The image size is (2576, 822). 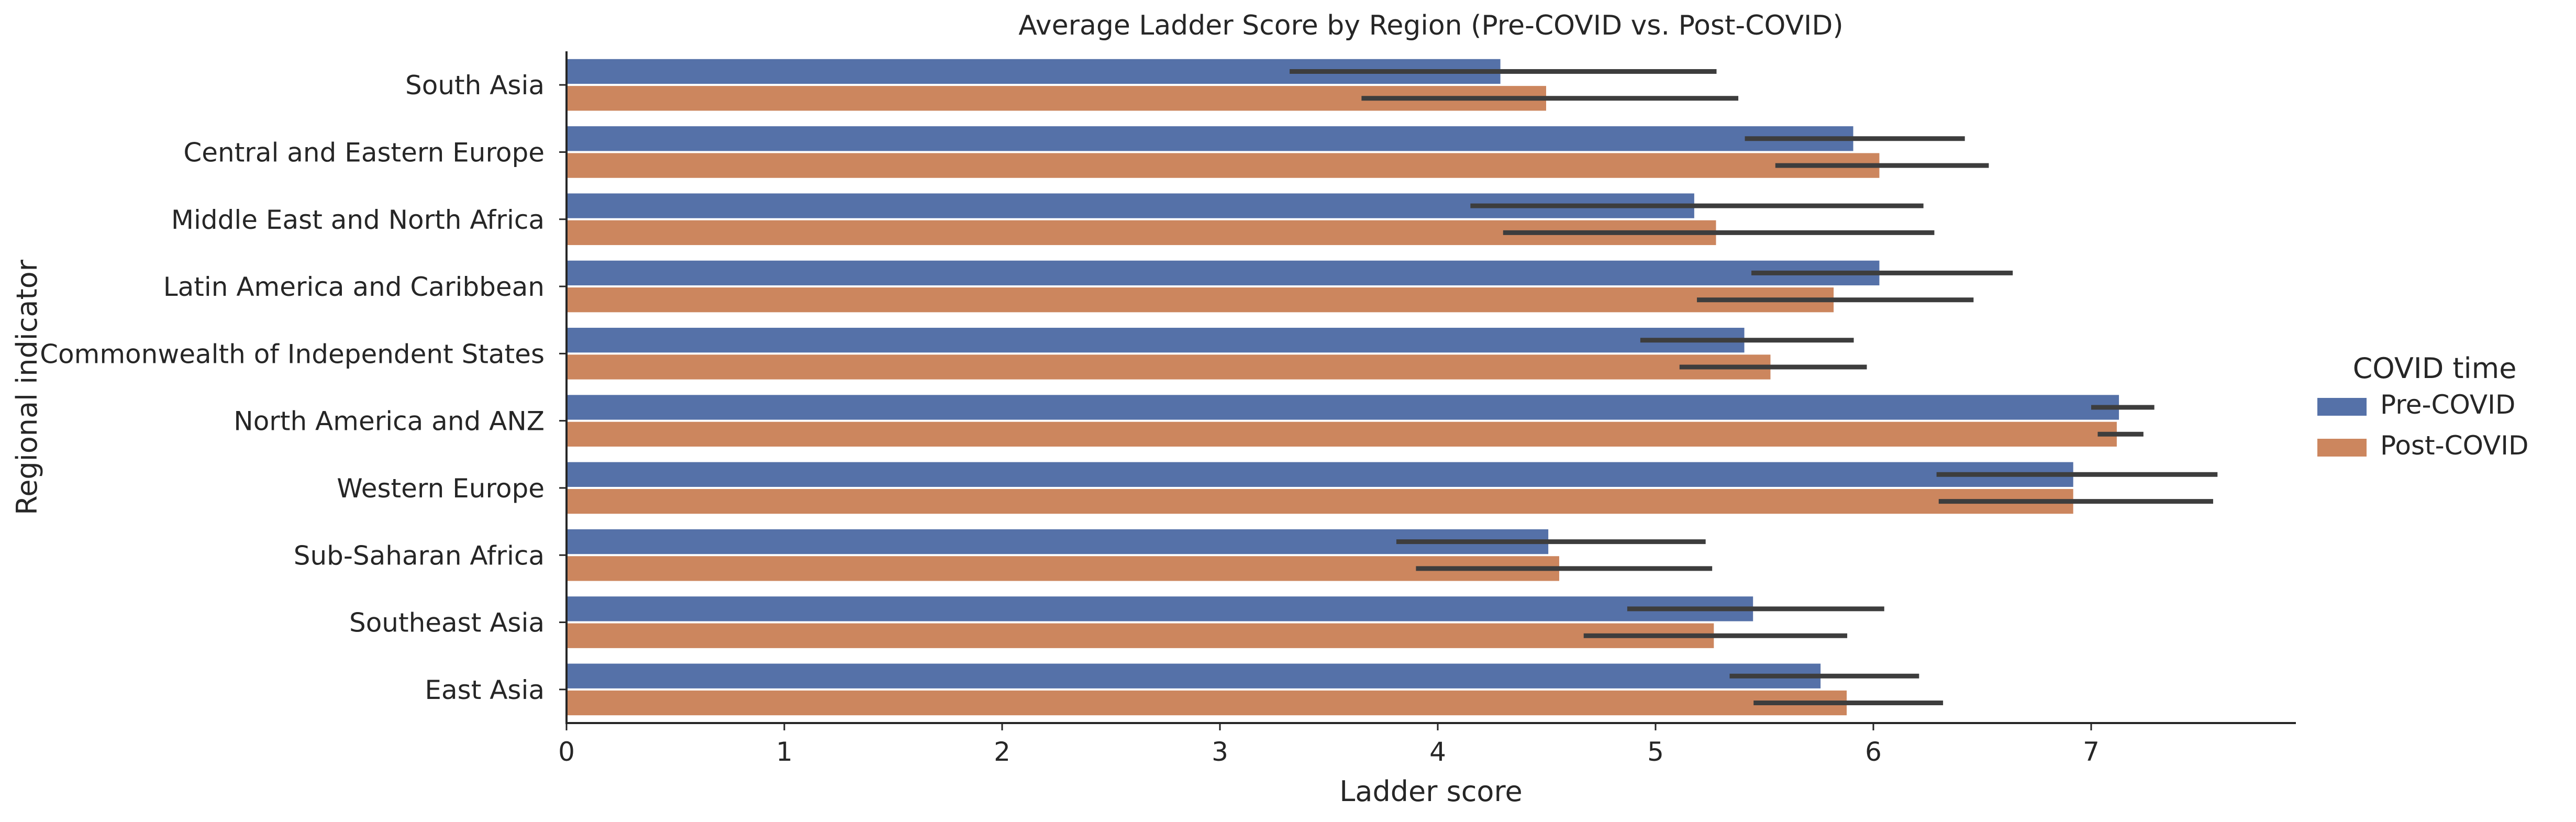 I want to click on legend-swatch-post-covid, so click(x=2342, y=448).